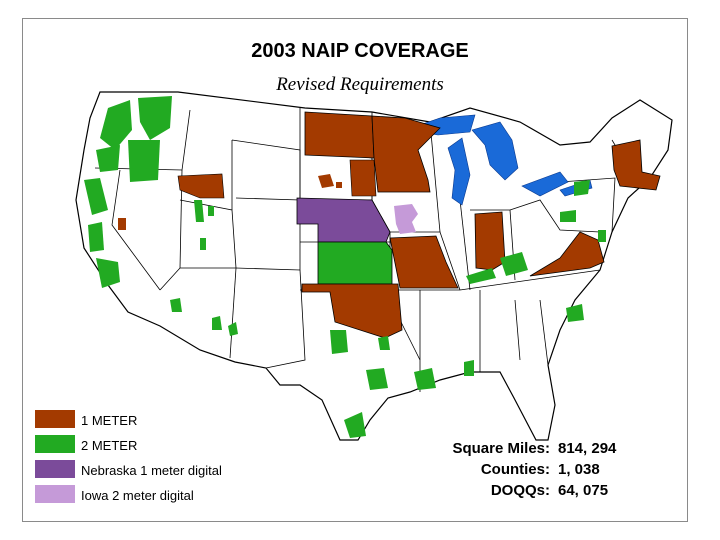  I want to click on new-england-region, so click(636, 165).